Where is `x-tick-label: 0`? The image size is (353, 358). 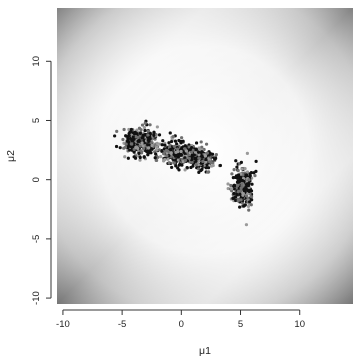
x-tick-label: 0 is located at coordinates (181, 324).